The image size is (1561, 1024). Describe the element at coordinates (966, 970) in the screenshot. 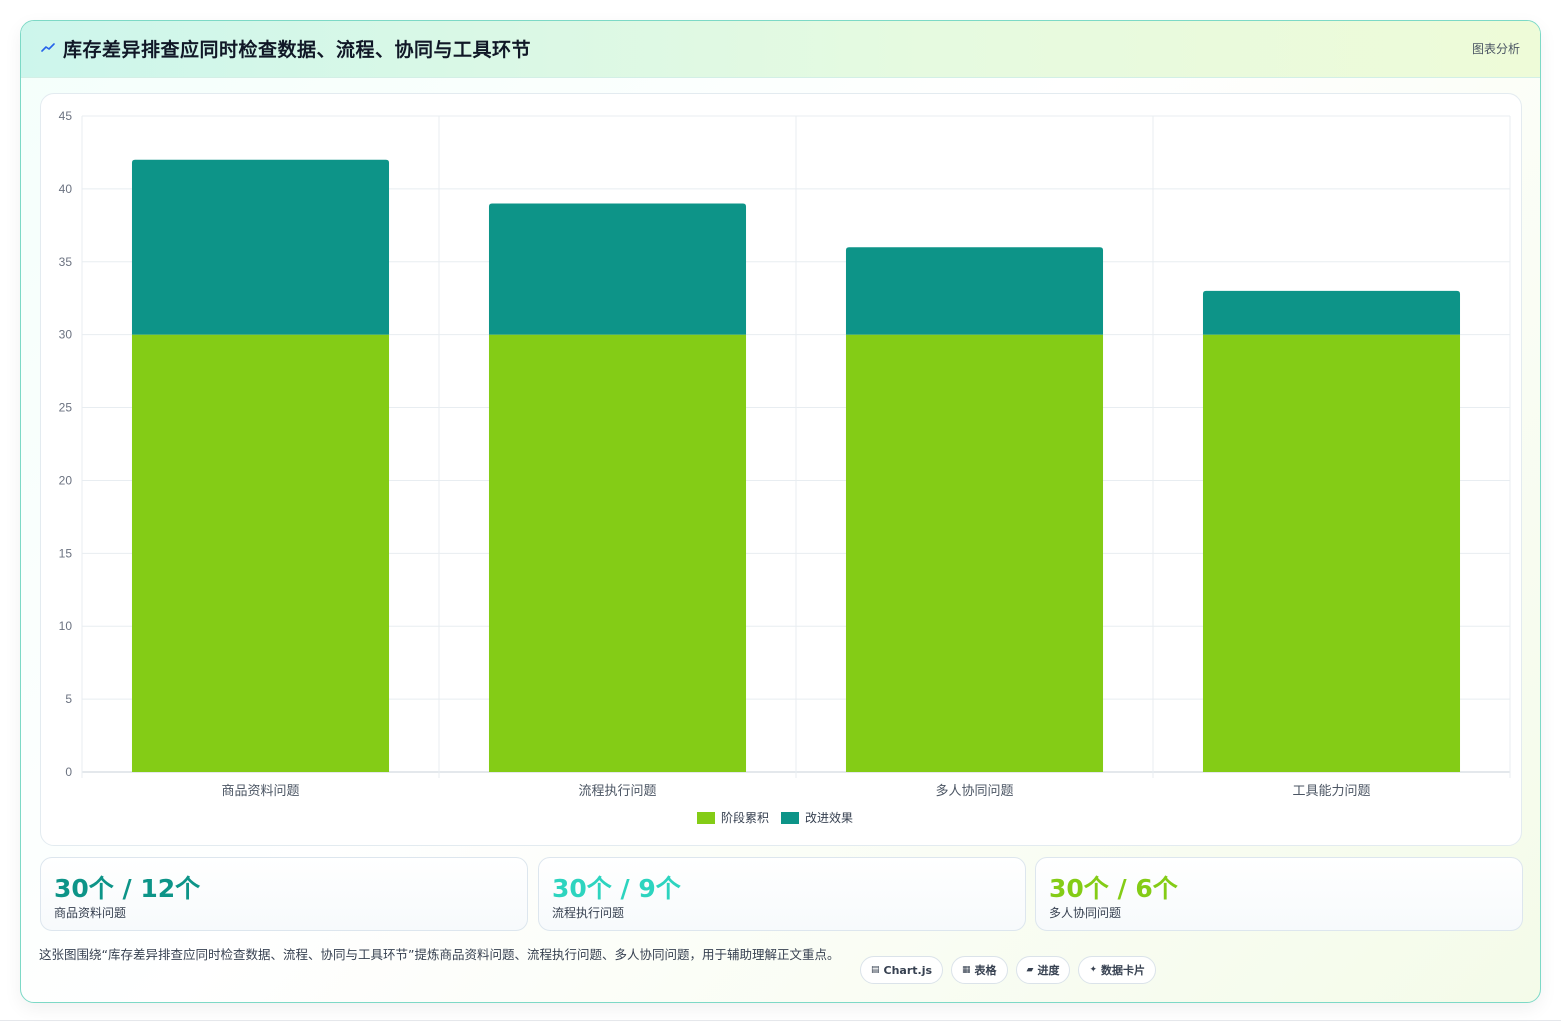

I see `table-icon: ▦` at that location.